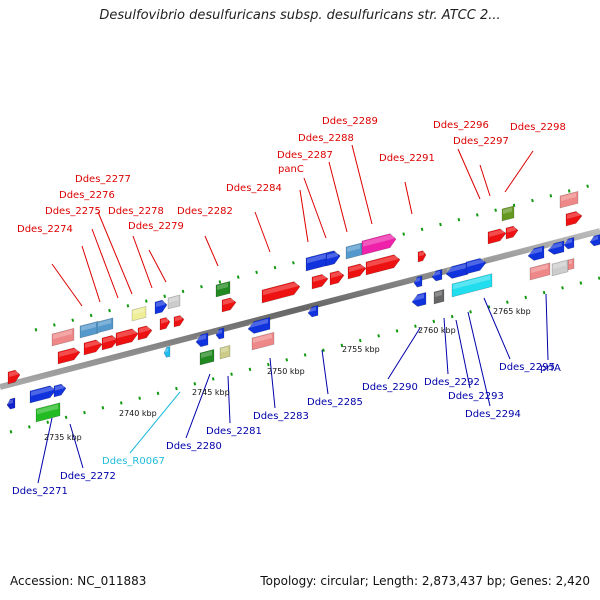 This screenshot has height=600, width=600. I want to click on top-gene-label: Ddes_2274, so click(45, 229).